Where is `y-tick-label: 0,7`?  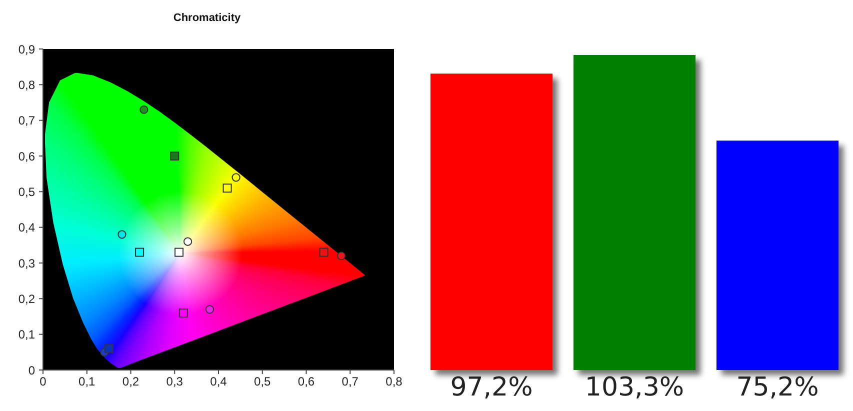 y-tick-label: 0,7 is located at coordinates (27, 121).